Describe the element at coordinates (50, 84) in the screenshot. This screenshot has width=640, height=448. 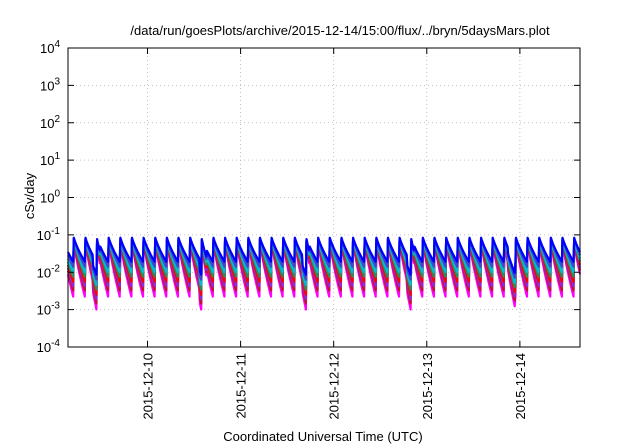
I see `y-tick-label: 10³` at that location.